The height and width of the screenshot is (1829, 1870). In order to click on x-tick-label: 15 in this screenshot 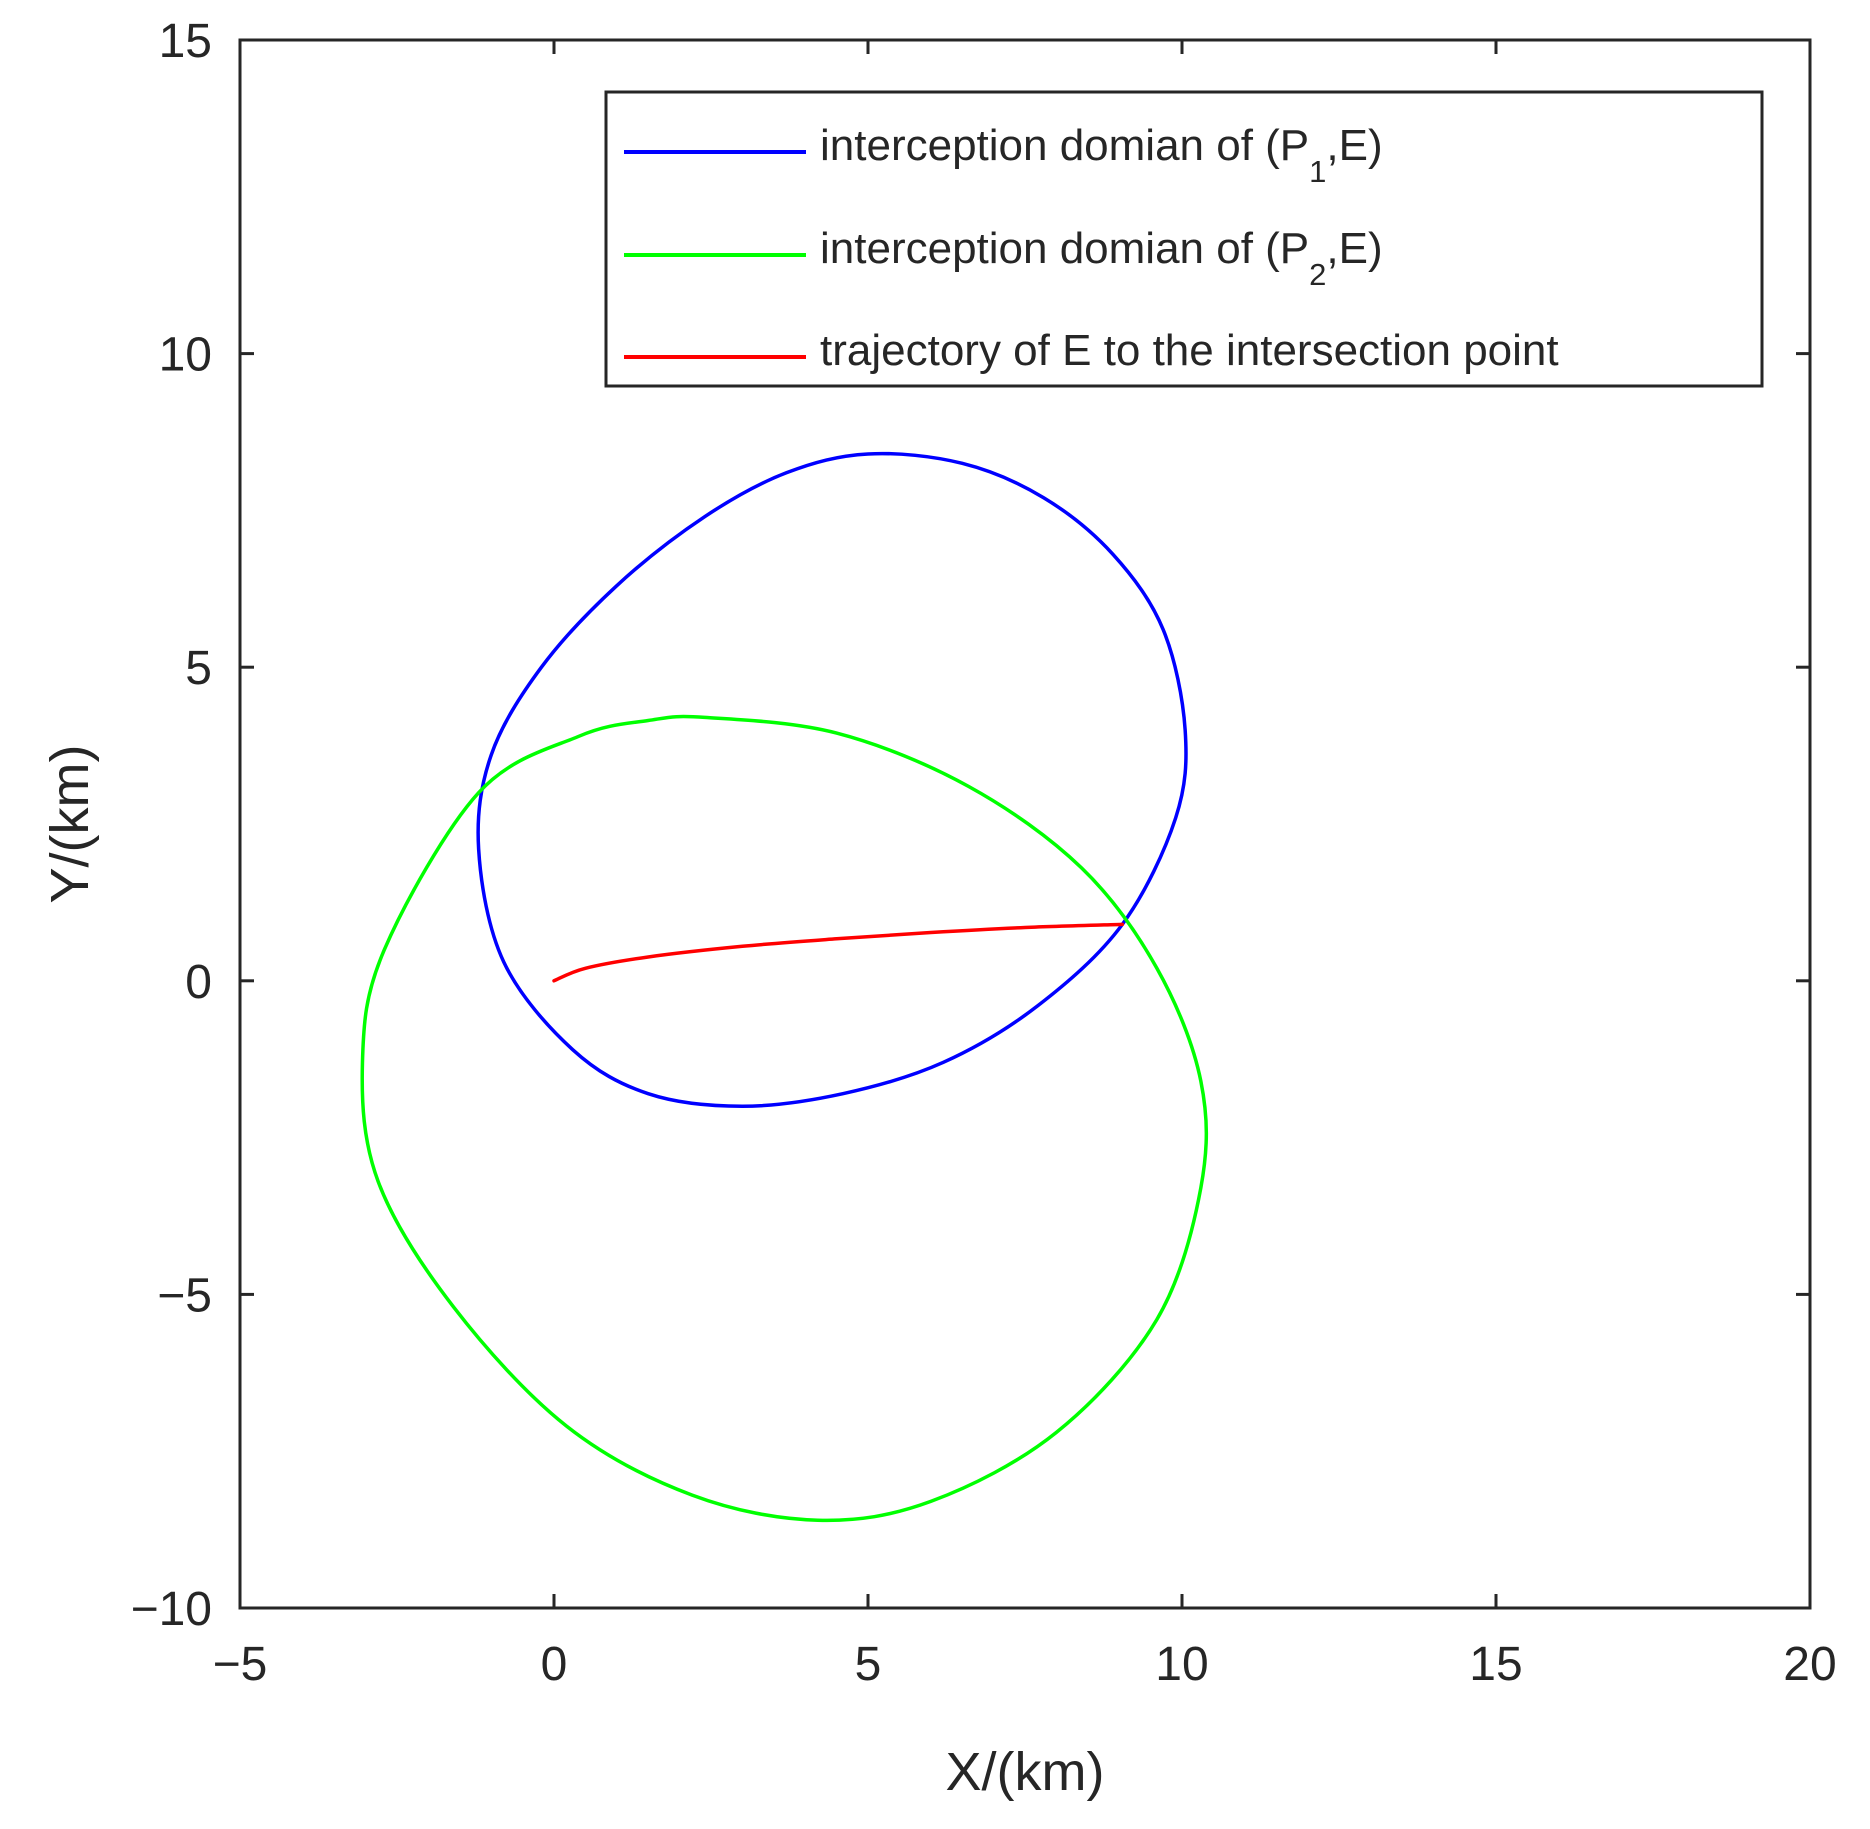, I will do `click(1495, 1664)`.